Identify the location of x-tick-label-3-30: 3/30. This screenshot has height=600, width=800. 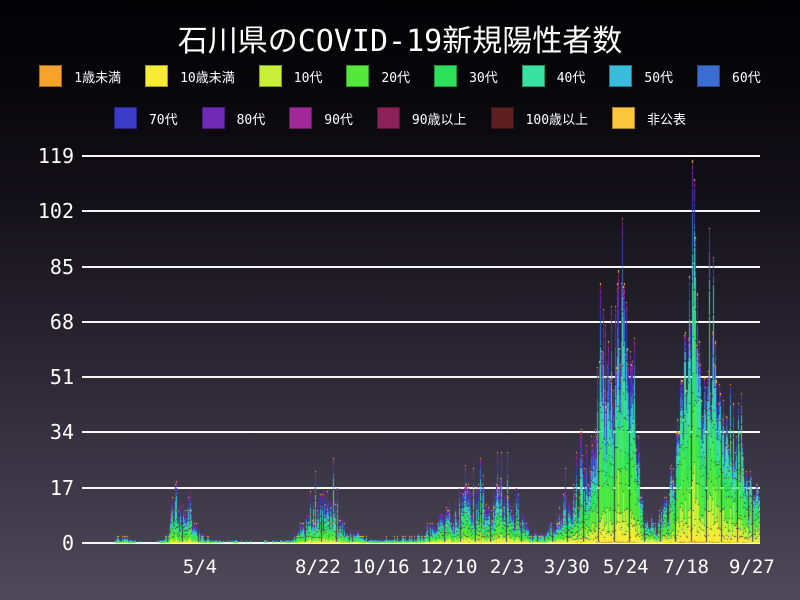
(566, 567).